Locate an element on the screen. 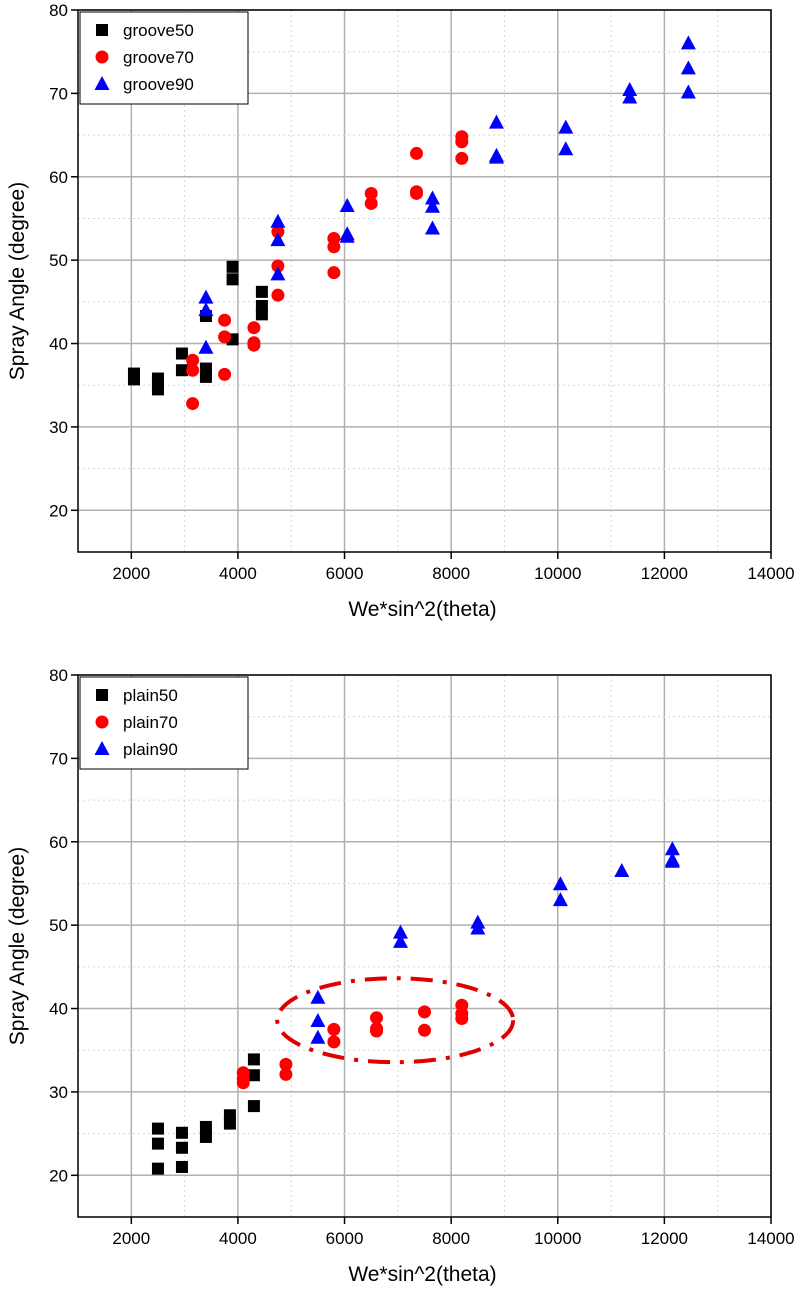  x-tick-label: 2000 is located at coordinates (131, 573).